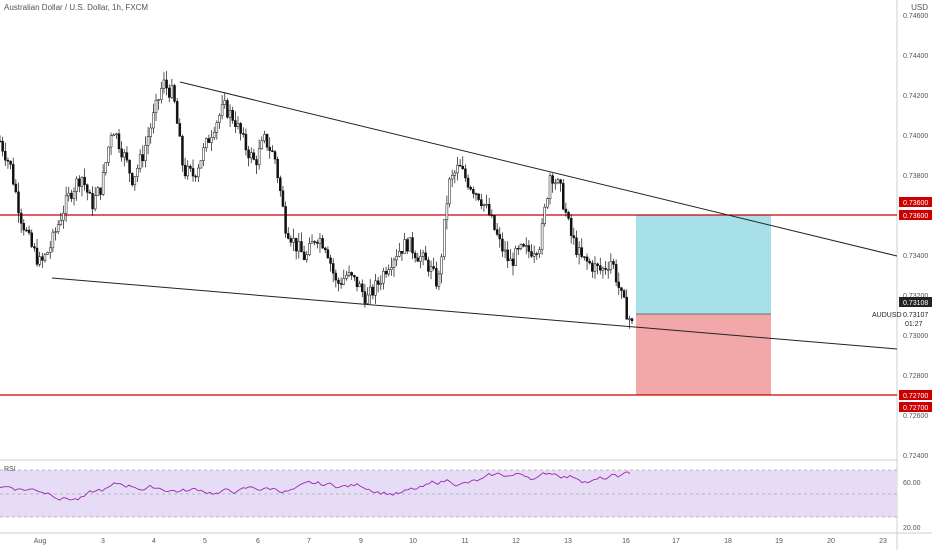  What do you see at coordinates (915, 416) in the screenshot?
I see `y-tick-label: 0.72600` at bounding box center [915, 416].